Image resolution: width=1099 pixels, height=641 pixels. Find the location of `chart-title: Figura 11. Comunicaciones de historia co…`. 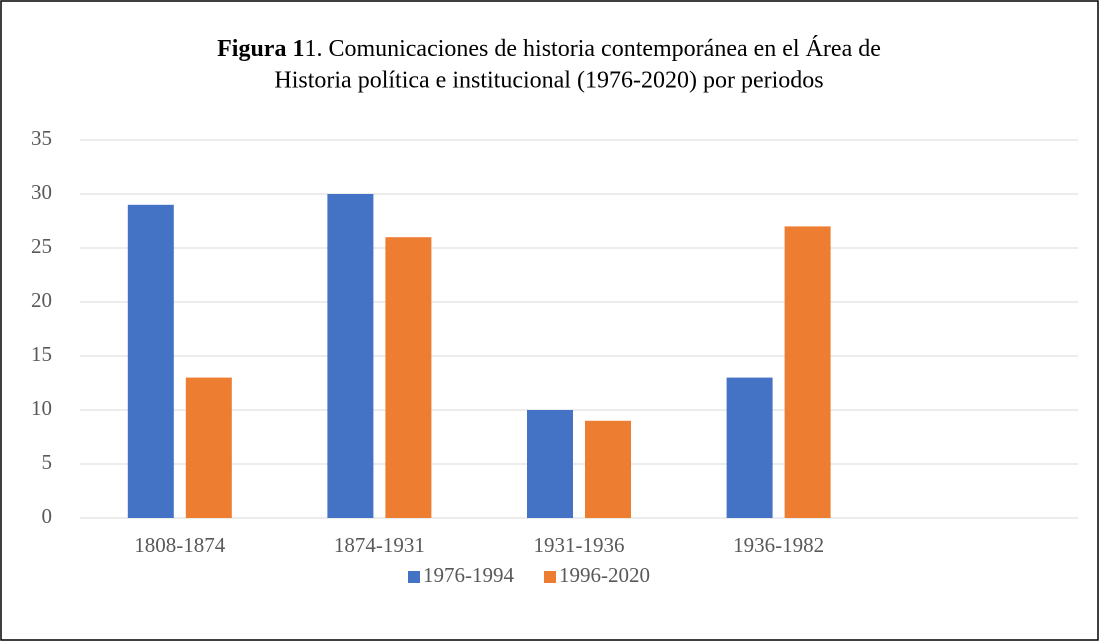

chart-title: Figura 11. Comunicaciones de historia co… is located at coordinates (549, 49).